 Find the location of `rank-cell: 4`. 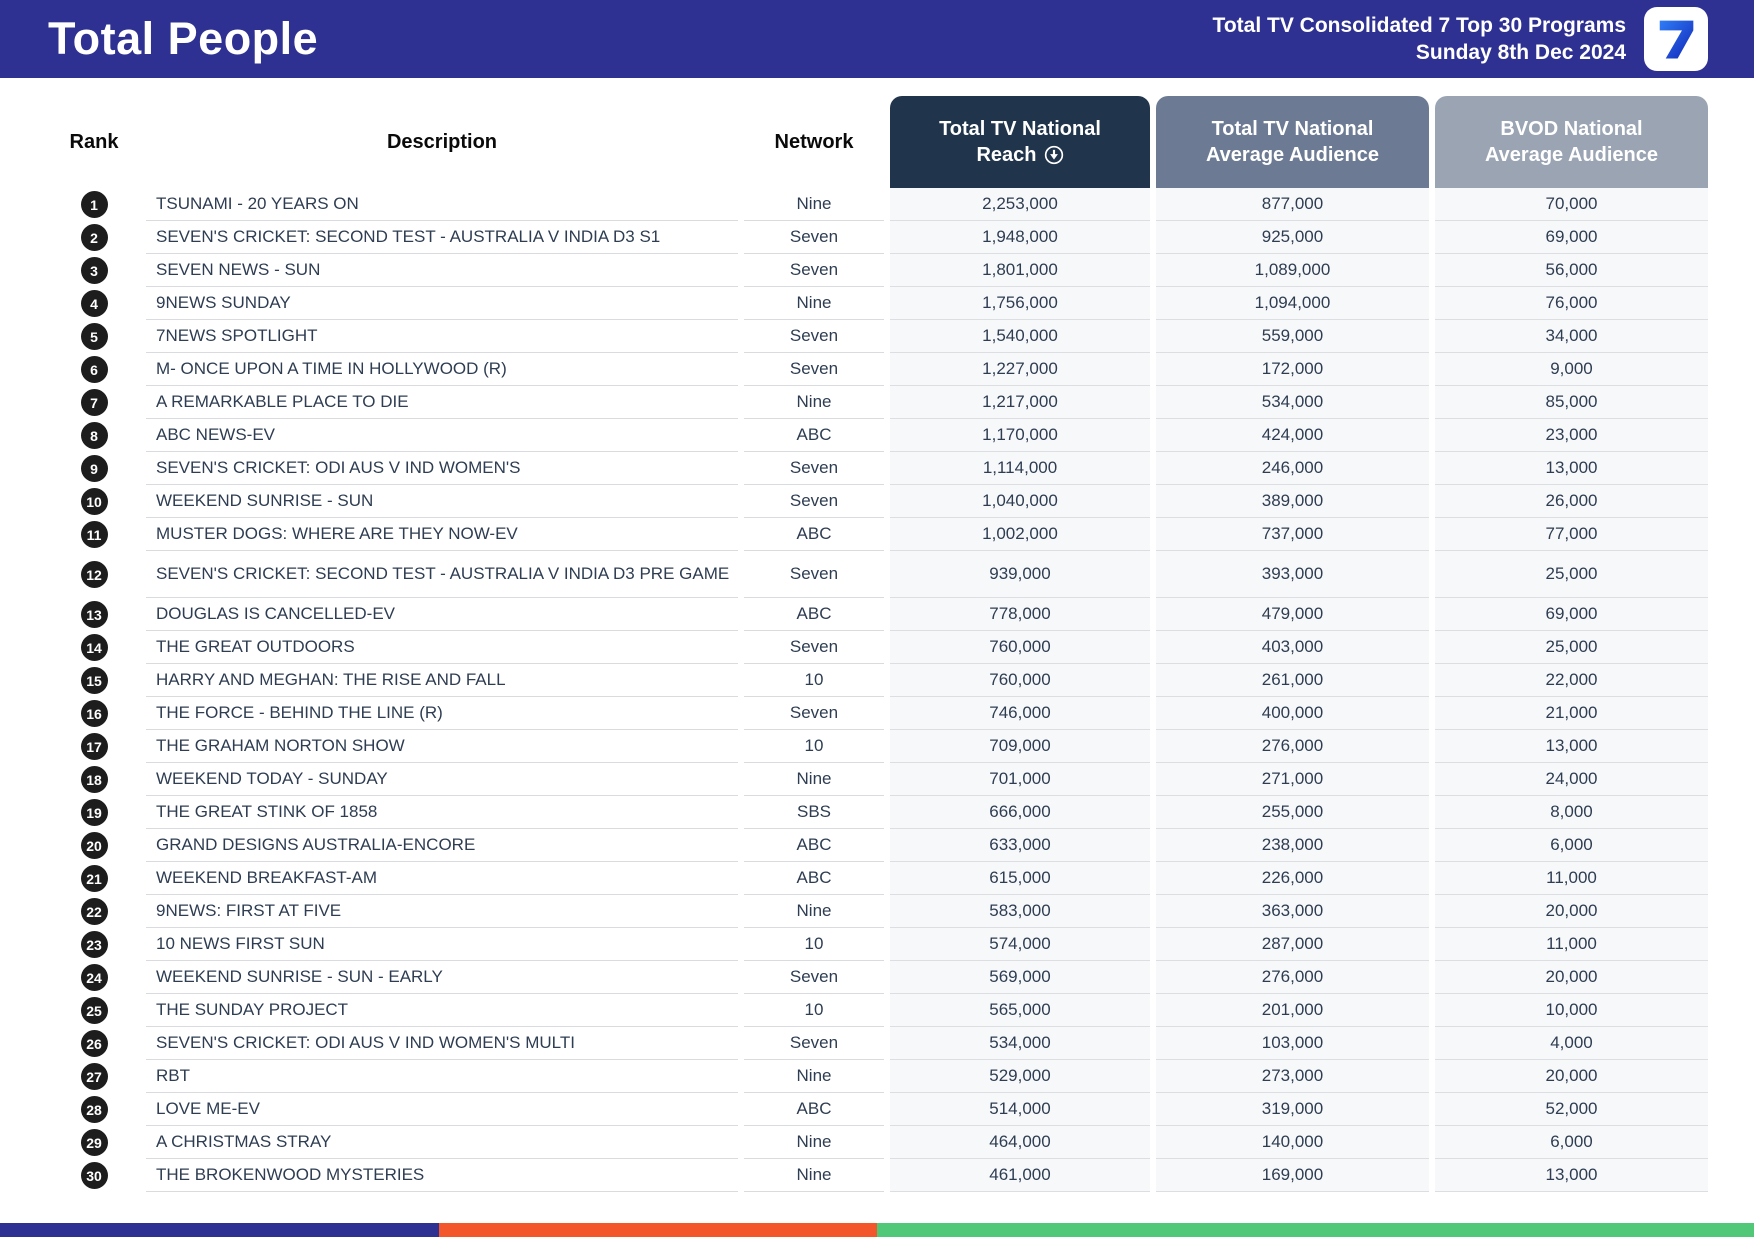

rank-cell: 4 is located at coordinates (94, 303).